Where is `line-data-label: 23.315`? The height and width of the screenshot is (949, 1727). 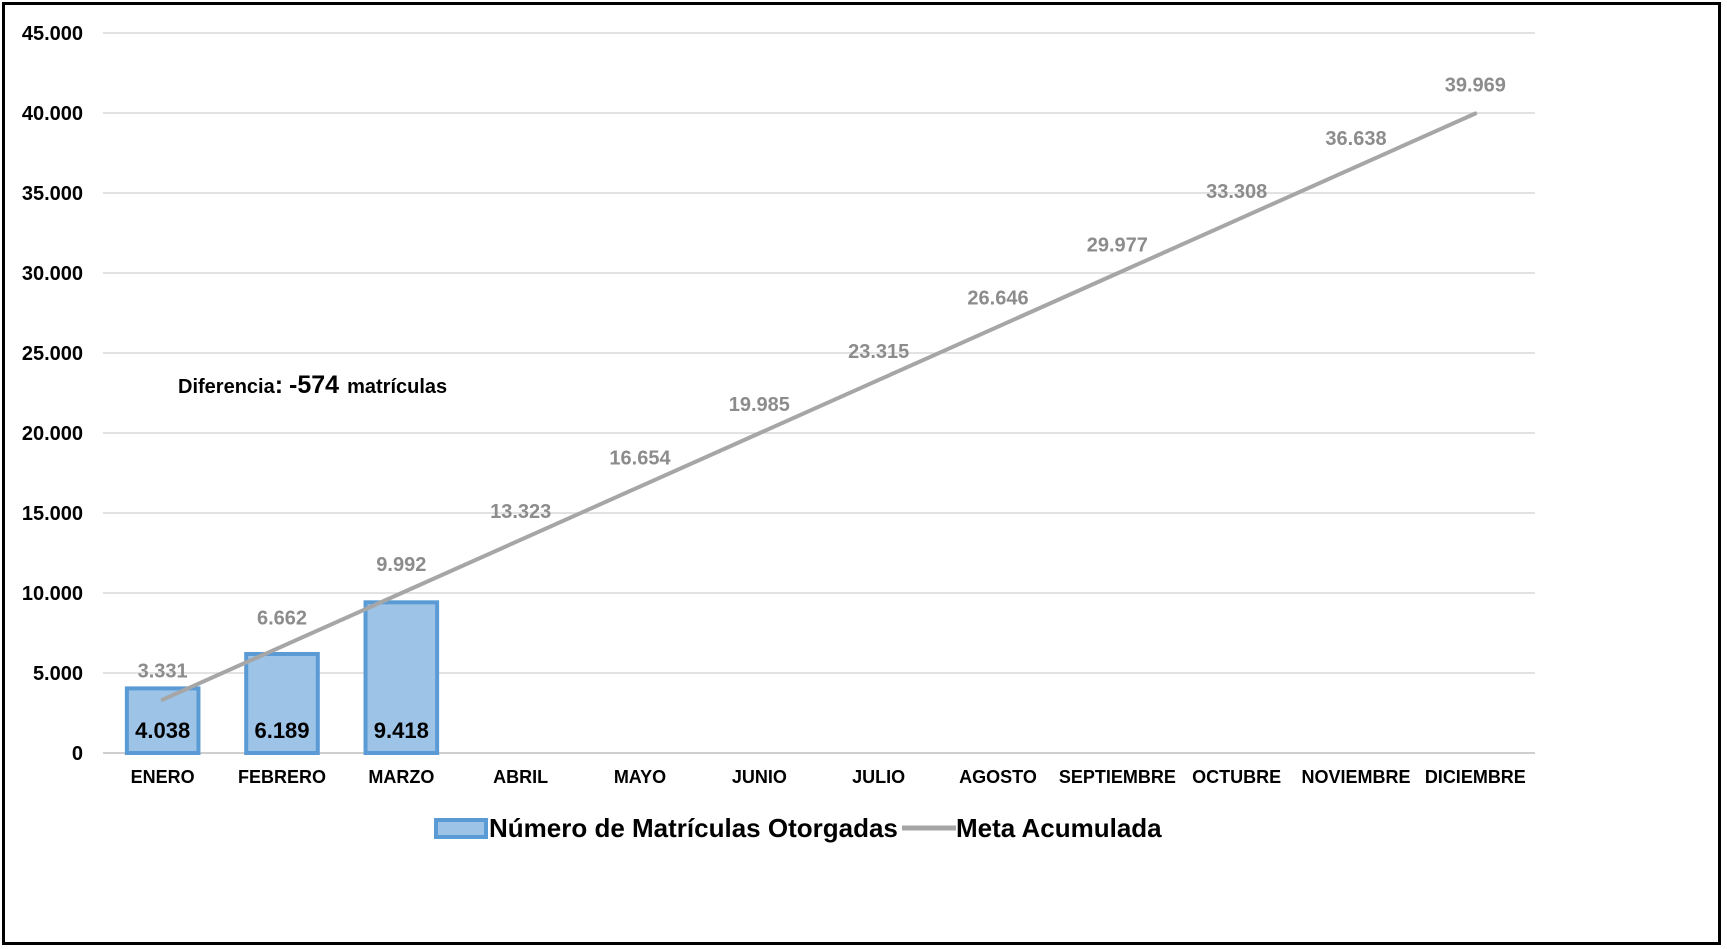
line-data-label: 23.315 is located at coordinates (878, 352).